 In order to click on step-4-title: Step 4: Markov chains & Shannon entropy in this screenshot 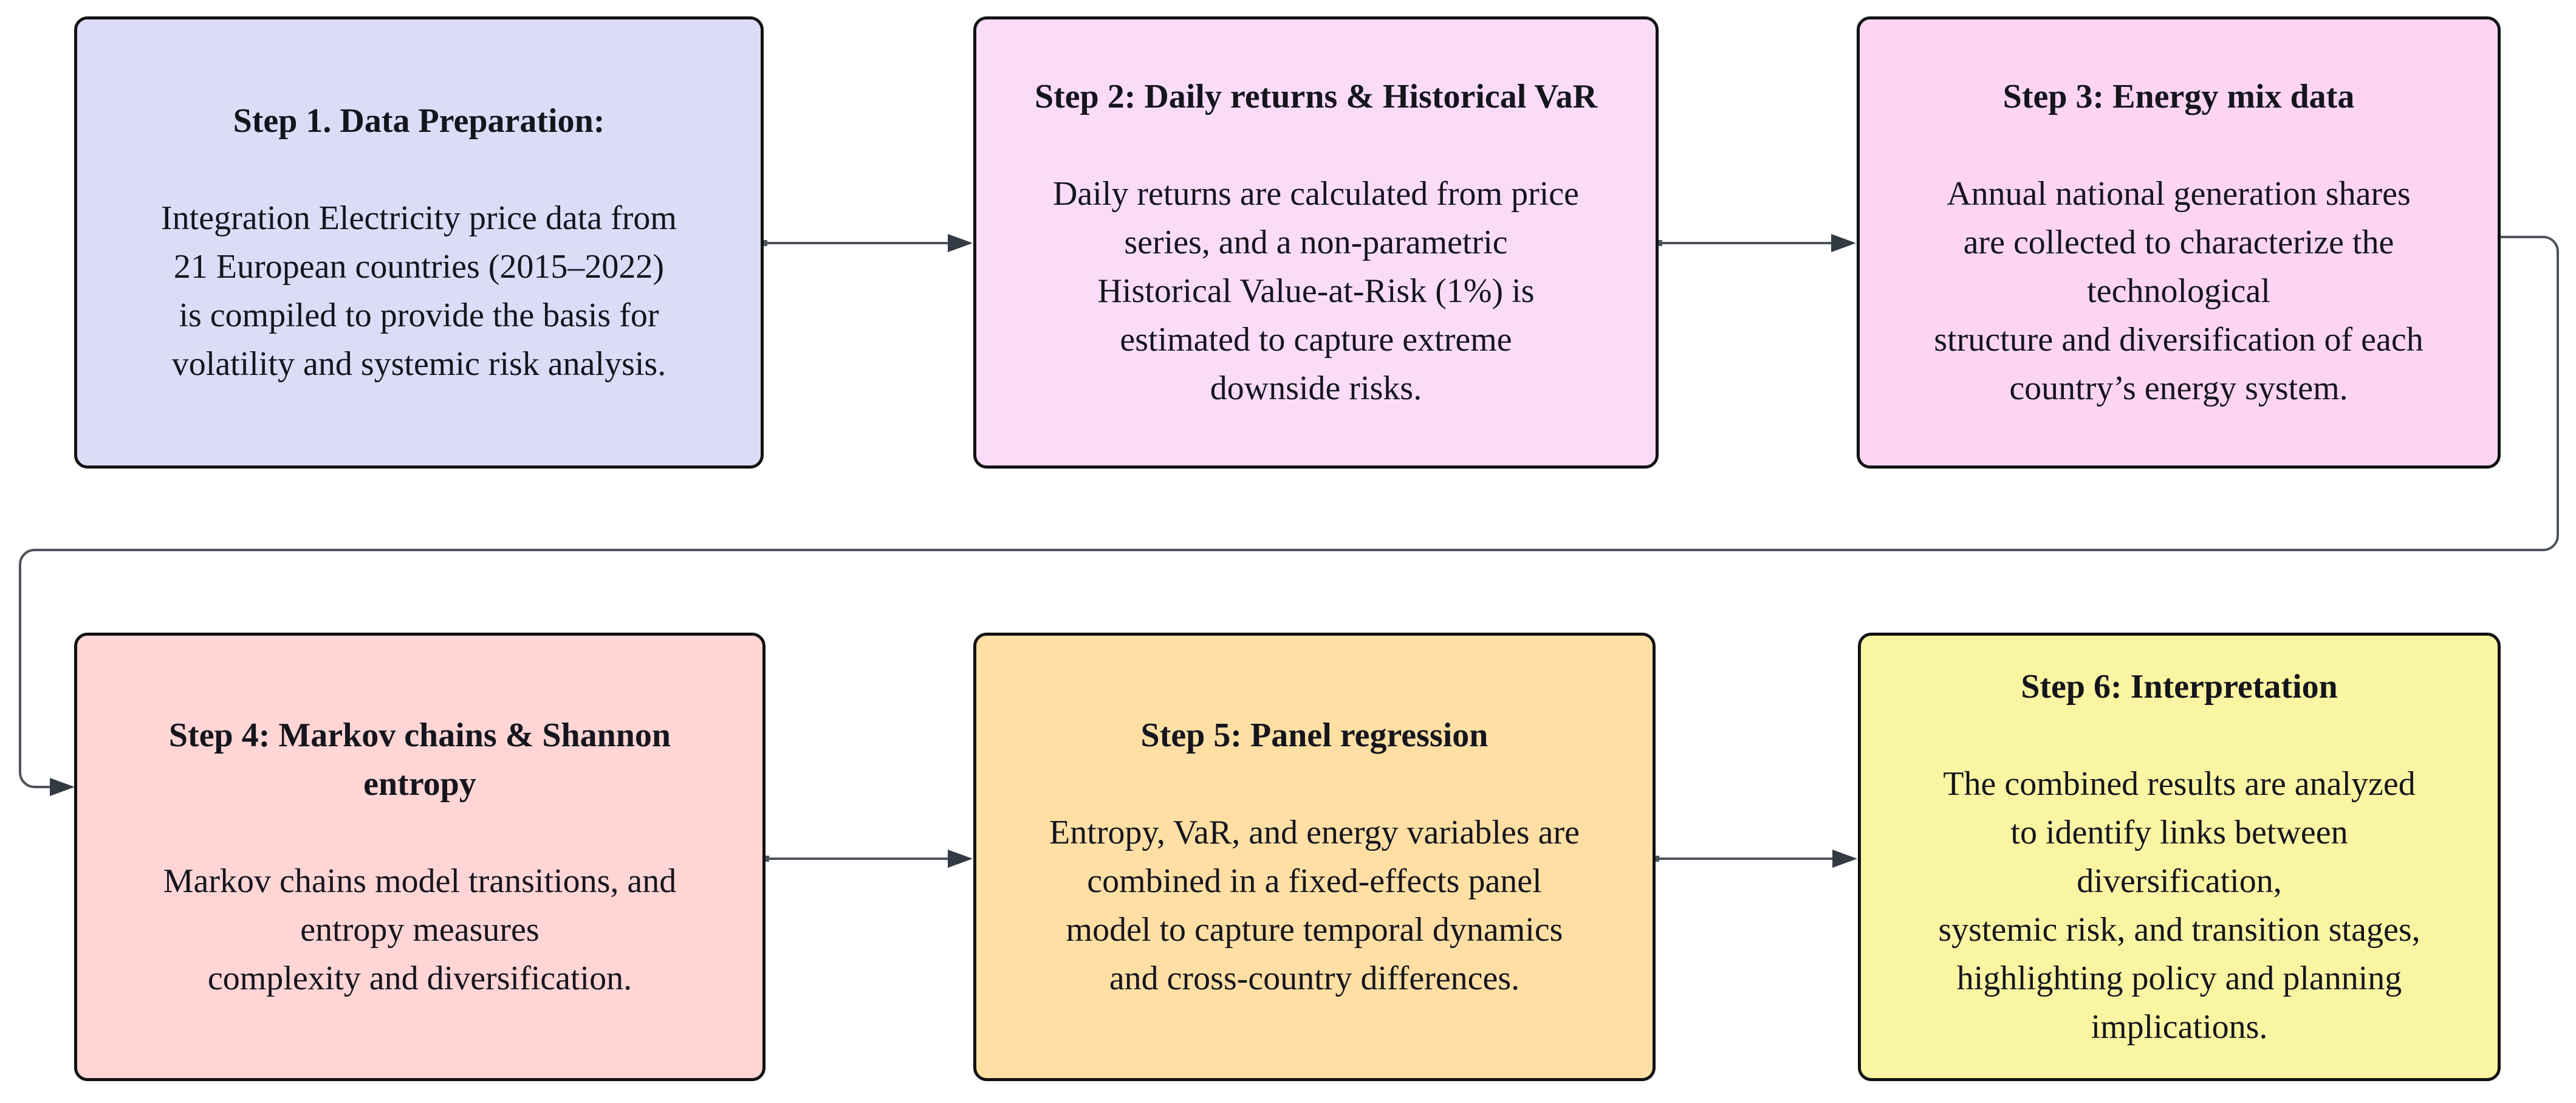, I will do `click(419, 759)`.